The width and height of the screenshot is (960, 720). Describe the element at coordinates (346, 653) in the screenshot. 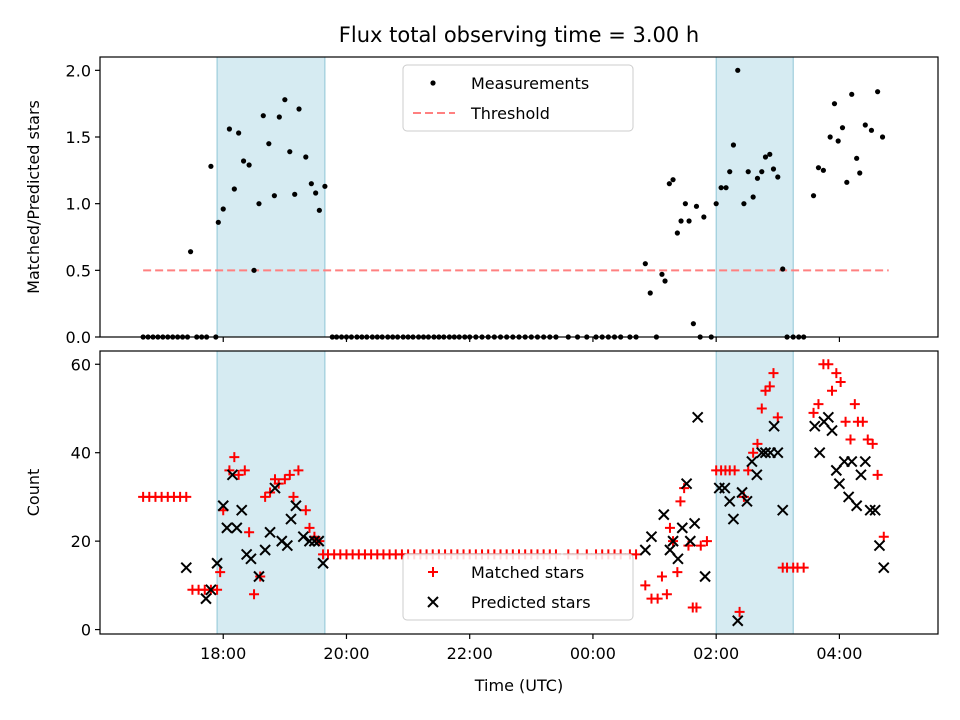

I see `x-tick-label: 20:00` at that location.